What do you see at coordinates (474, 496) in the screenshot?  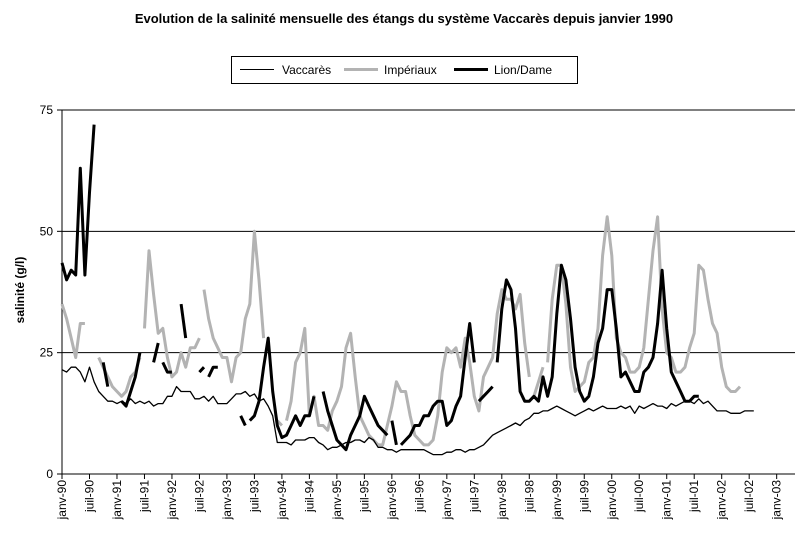 I see `x-tick-label-juil-97: juil-97` at bounding box center [474, 496].